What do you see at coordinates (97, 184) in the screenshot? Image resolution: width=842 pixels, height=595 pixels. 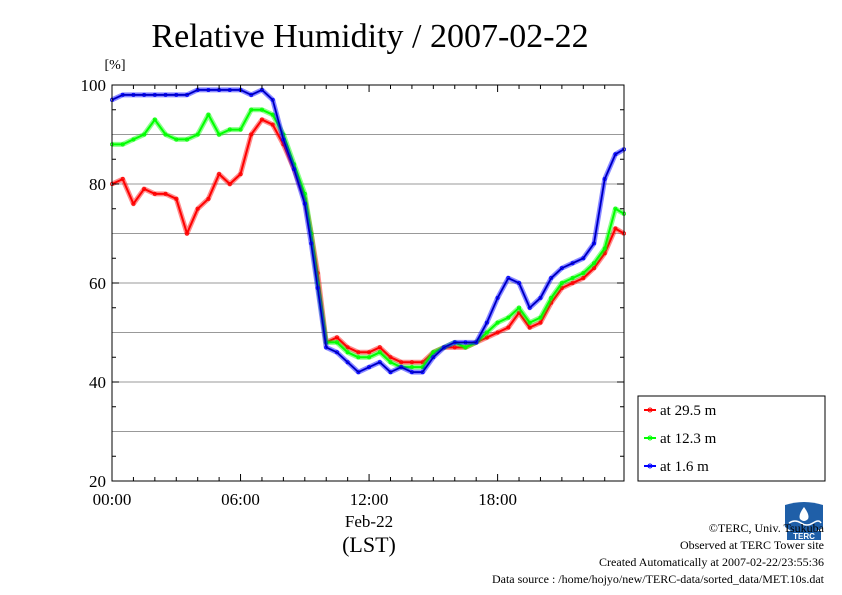 I see `y-tick-label: 80` at bounding box center [97, 184].